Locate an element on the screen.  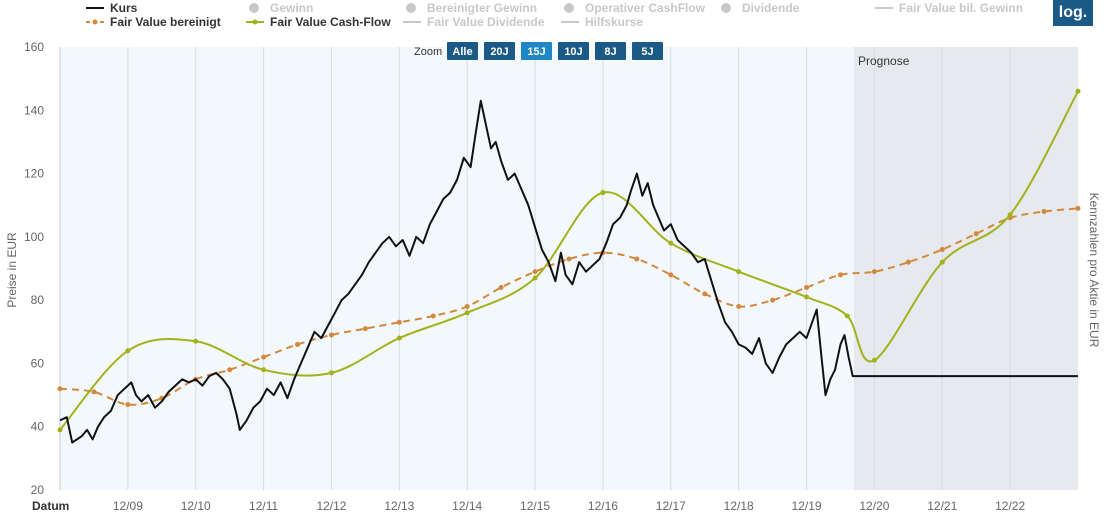
zoom-button-15j: 15J is located at coordinates (536, 51).